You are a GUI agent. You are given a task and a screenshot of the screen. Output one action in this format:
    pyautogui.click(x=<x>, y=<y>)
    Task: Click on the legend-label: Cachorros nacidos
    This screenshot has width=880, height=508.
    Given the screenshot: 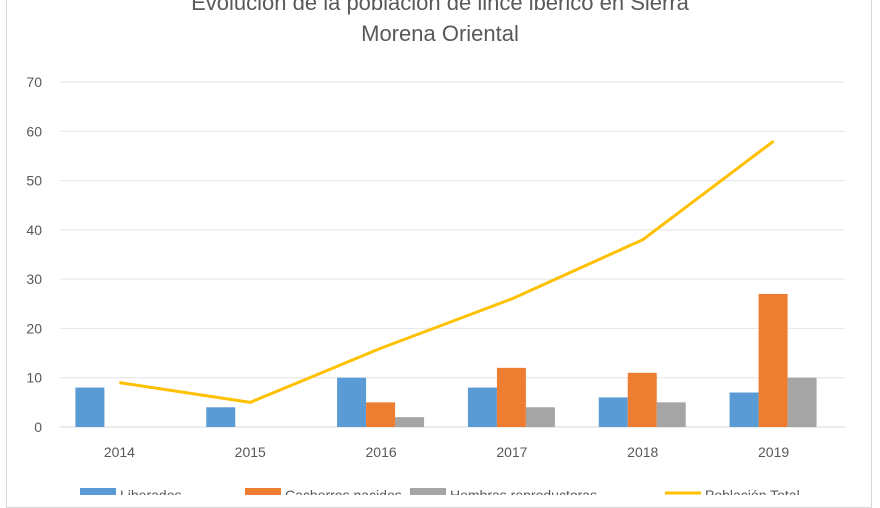 What is the action you would take?
    pyautogui.click(x=343, y=491)
    